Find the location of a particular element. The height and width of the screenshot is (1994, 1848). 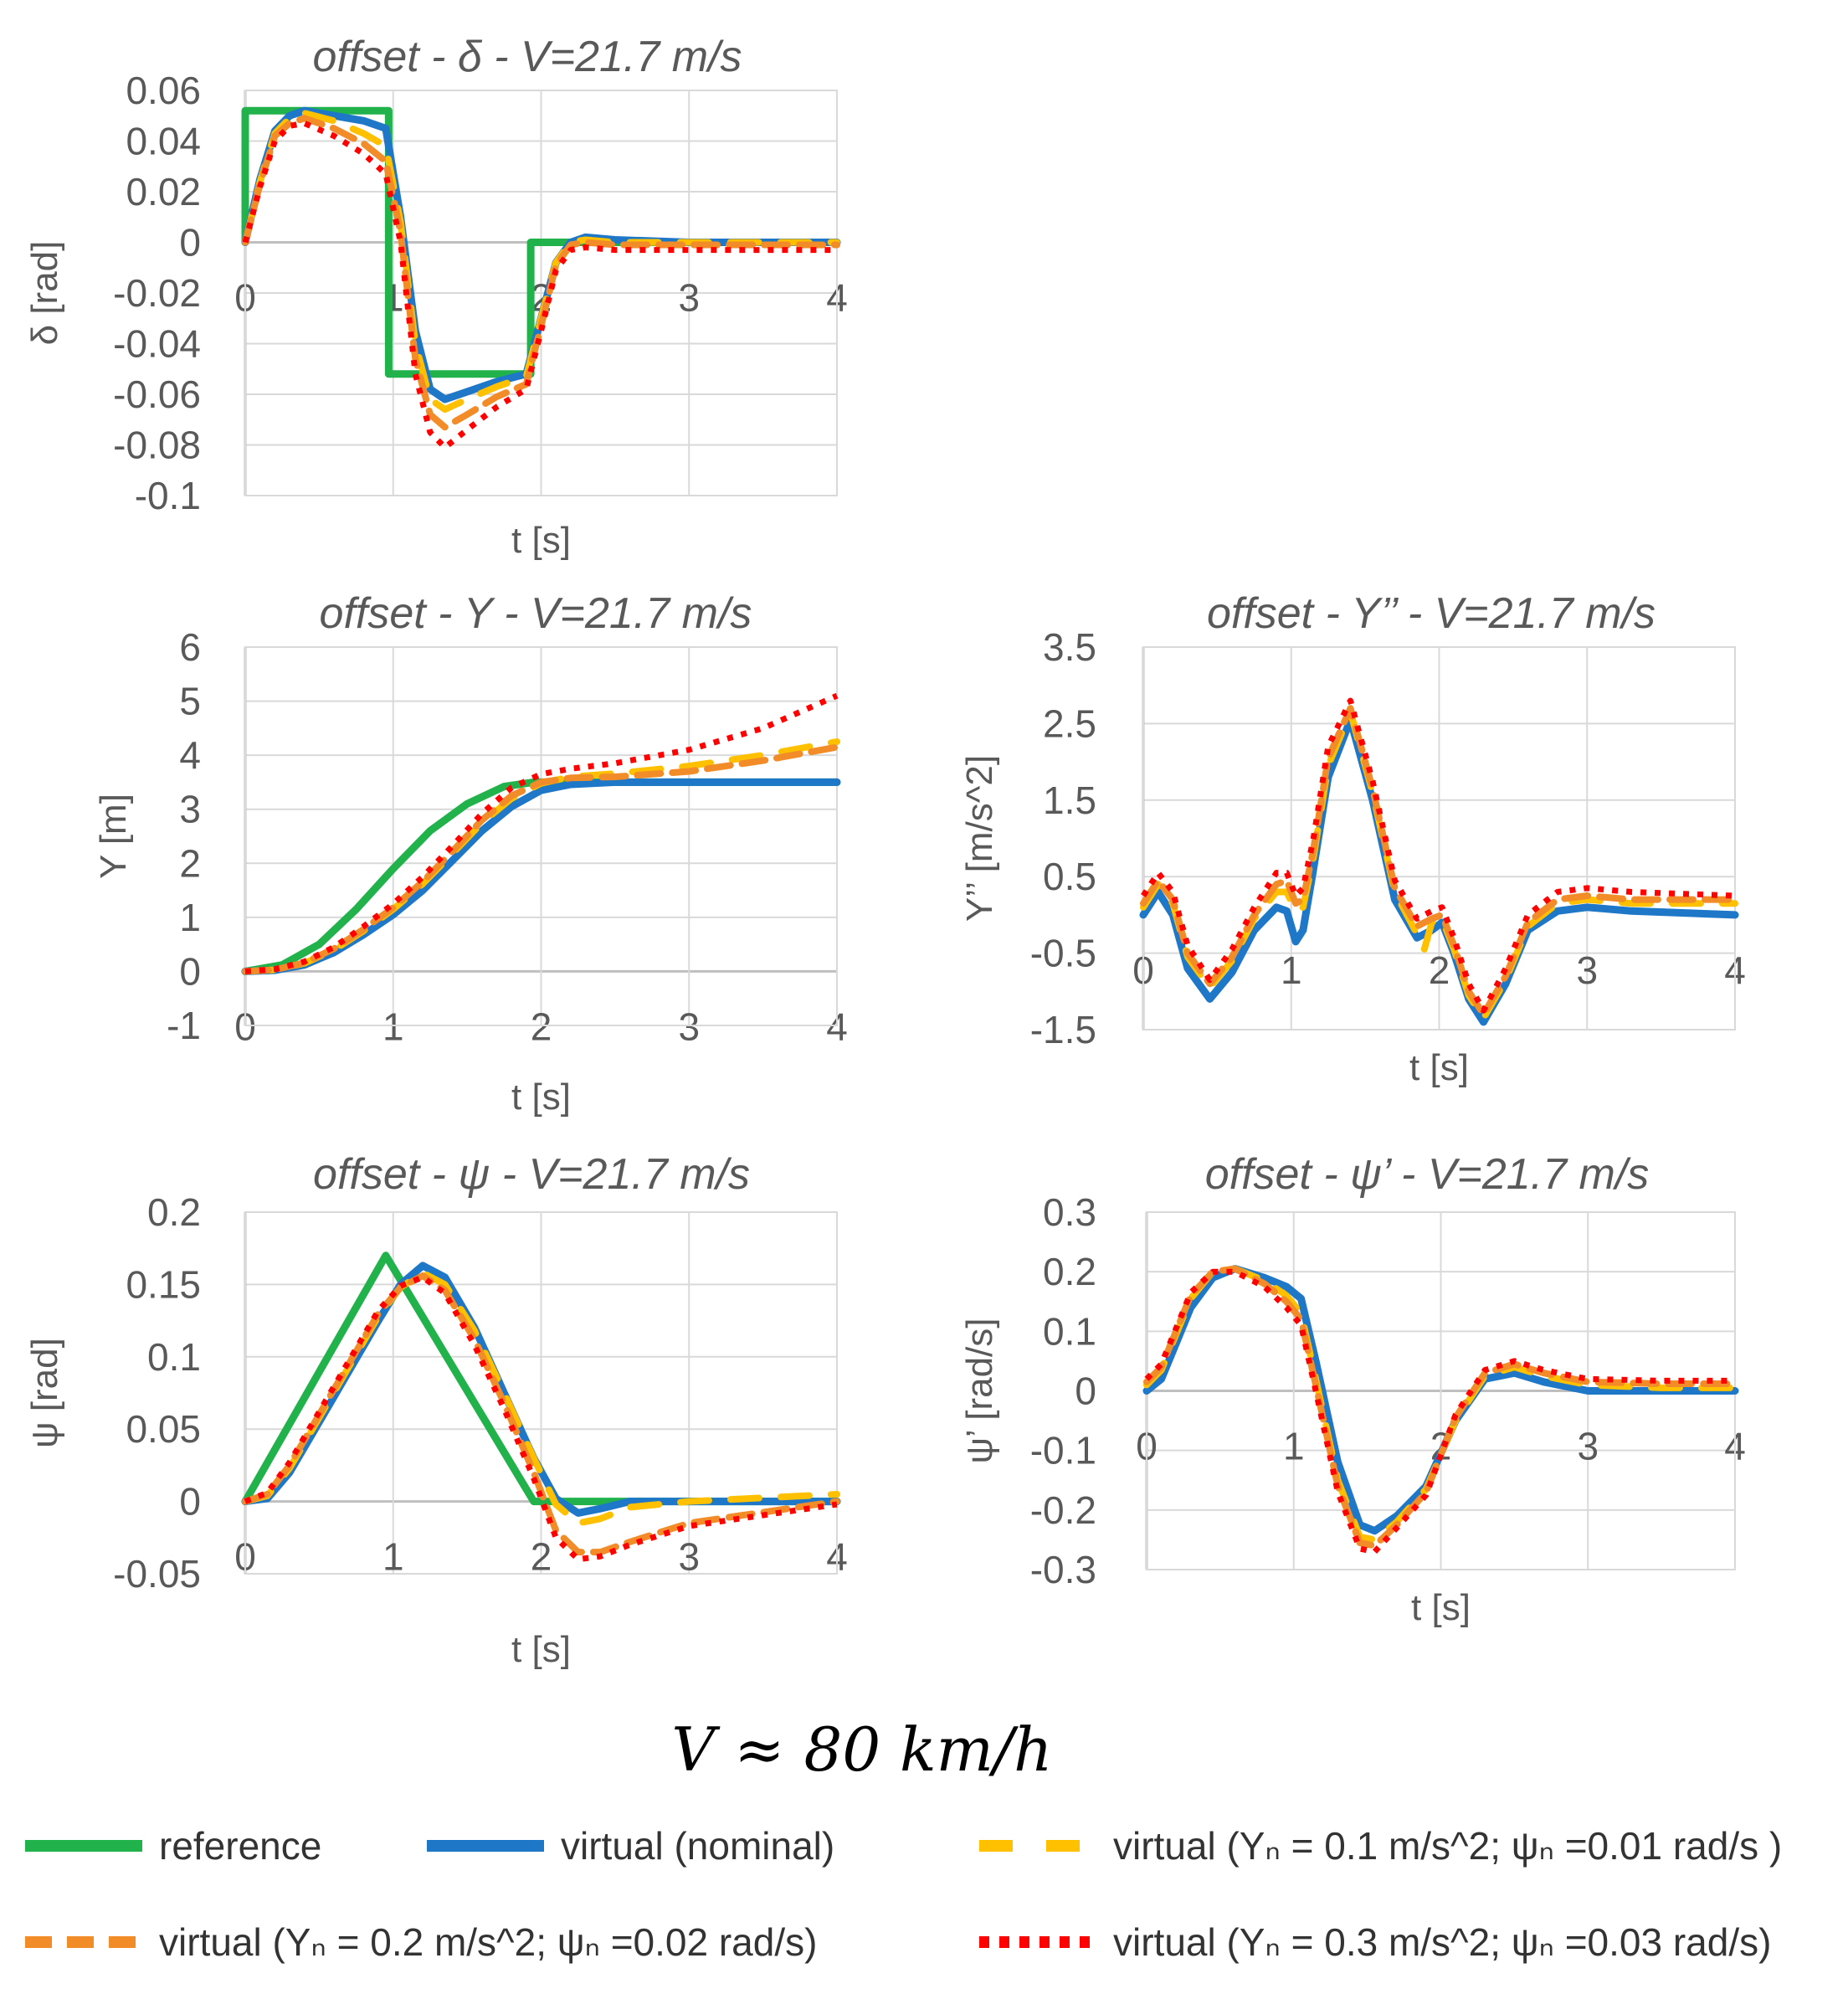

chart-title: offset - δ - V=21.7 m/s is located at coordinates (527, 57).